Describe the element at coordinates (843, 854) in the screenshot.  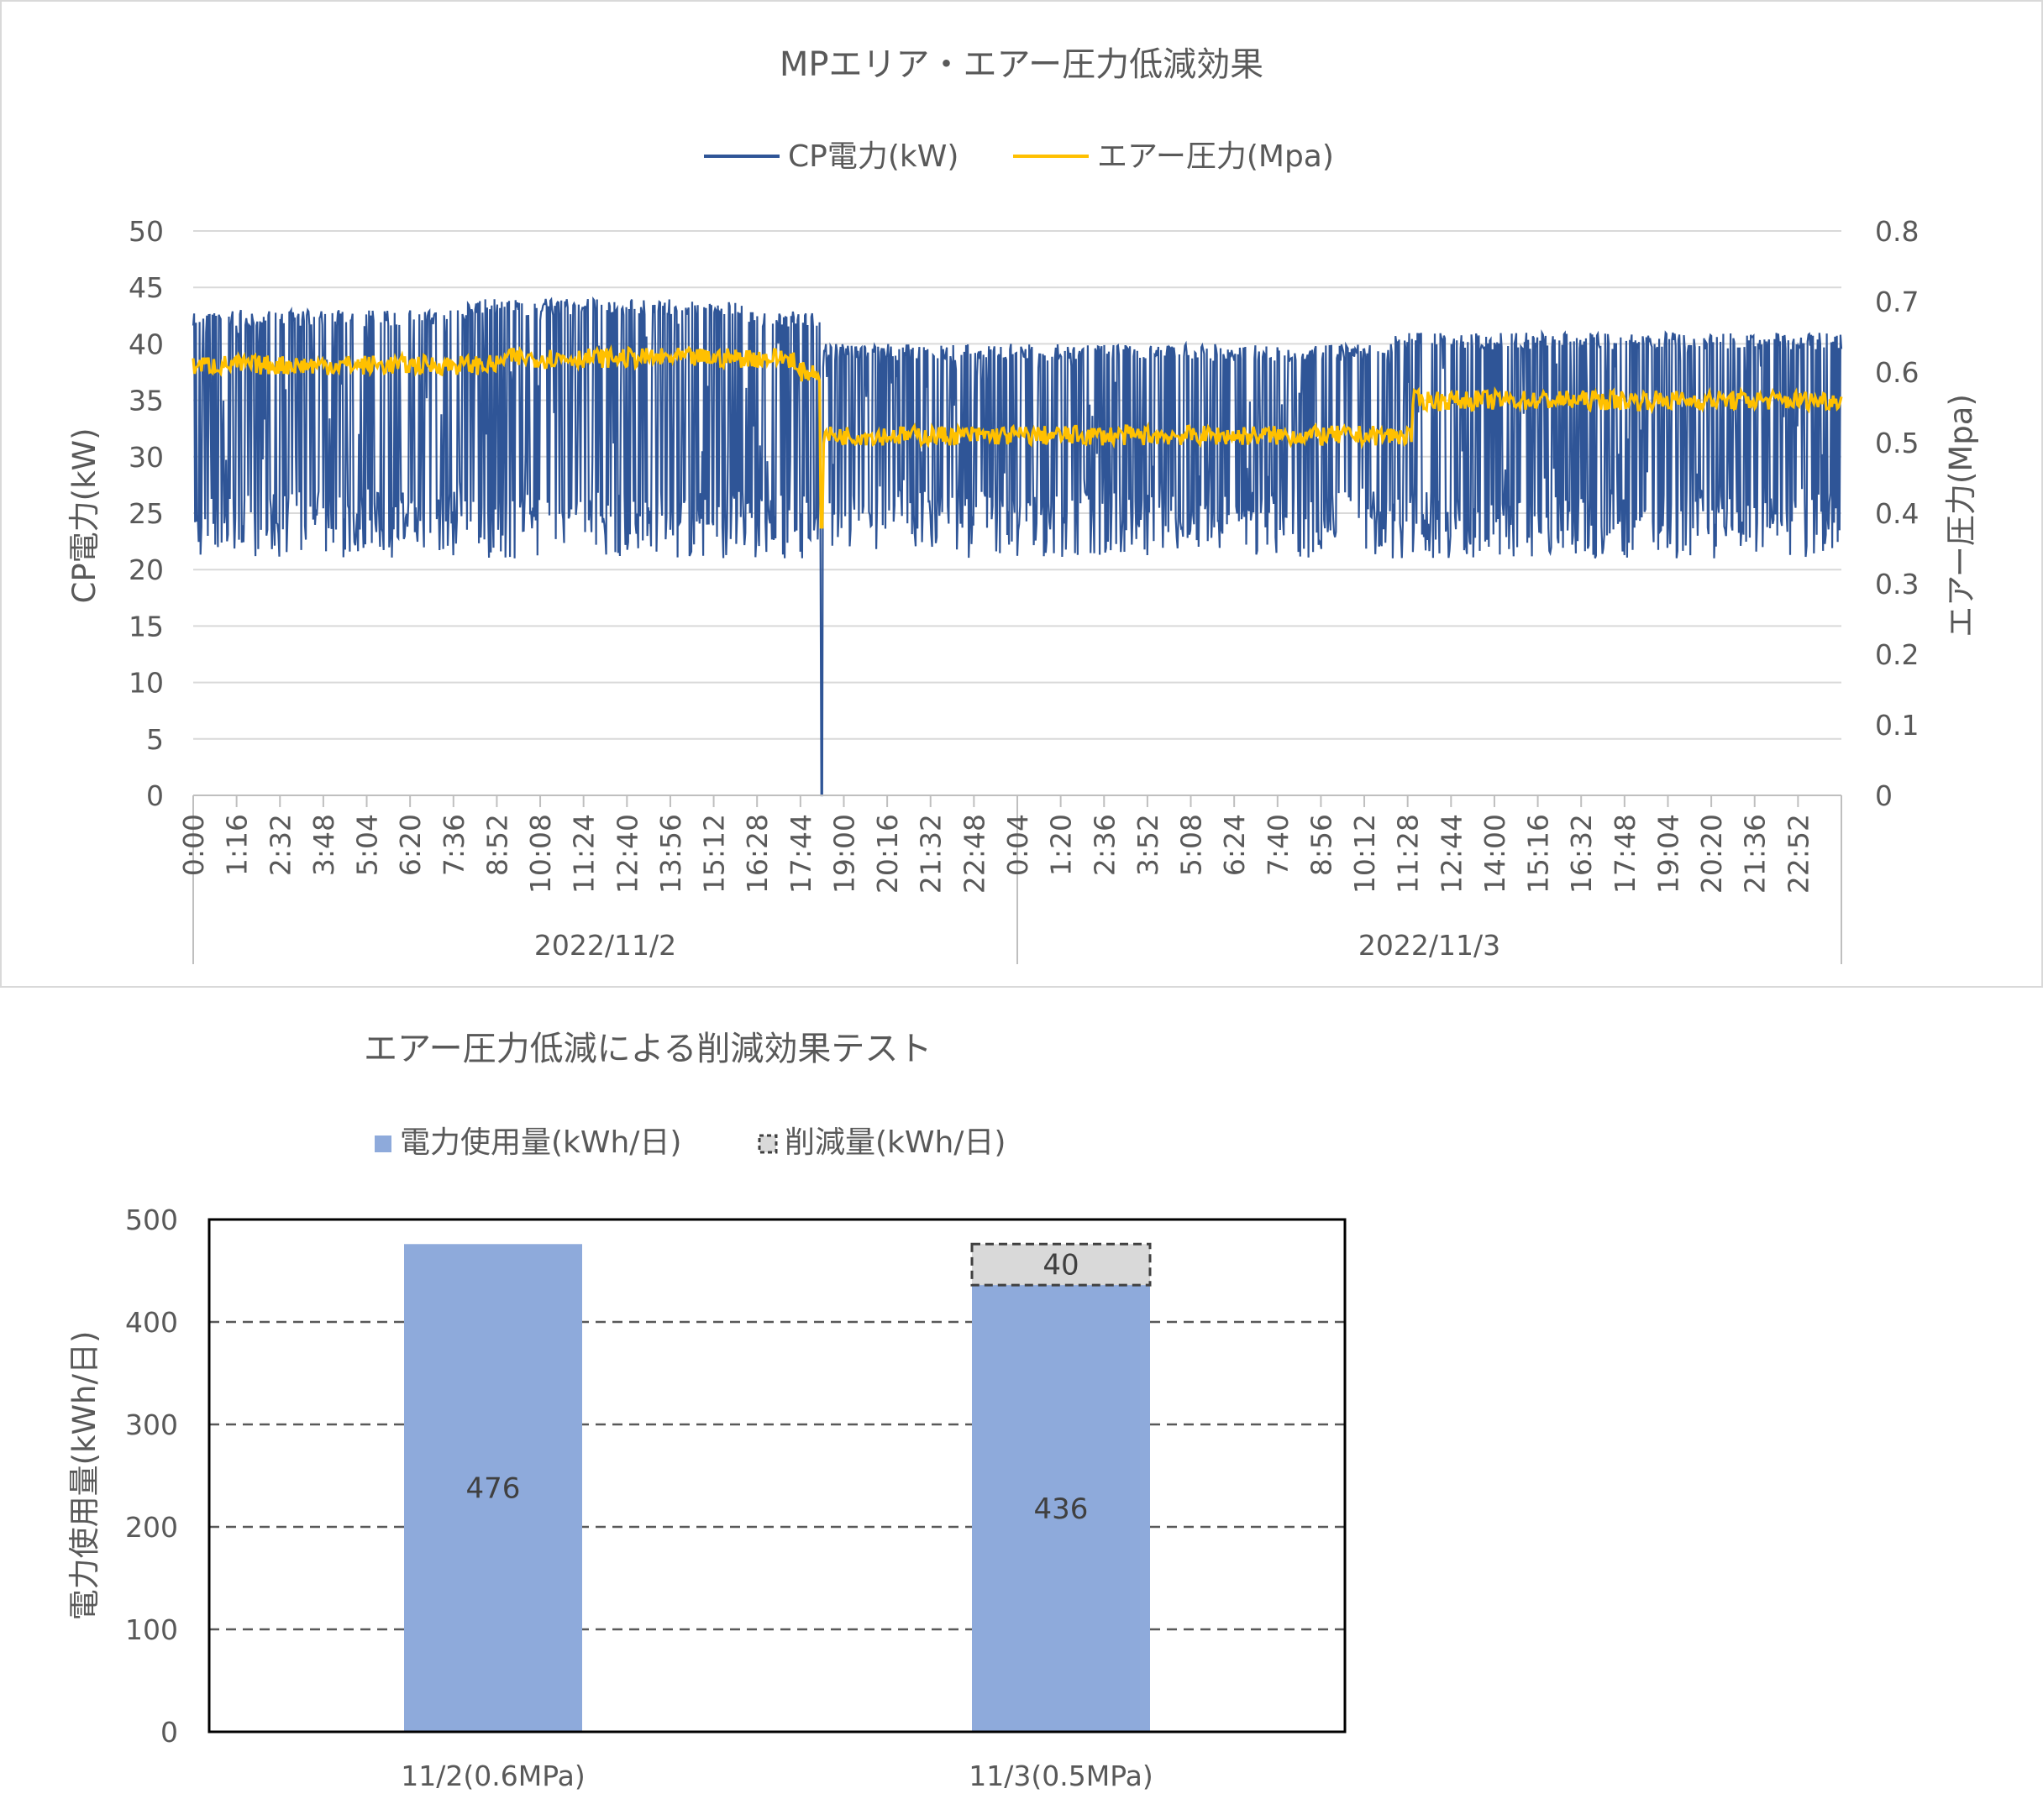
I see `x-tick-label: 19:00` at that location.